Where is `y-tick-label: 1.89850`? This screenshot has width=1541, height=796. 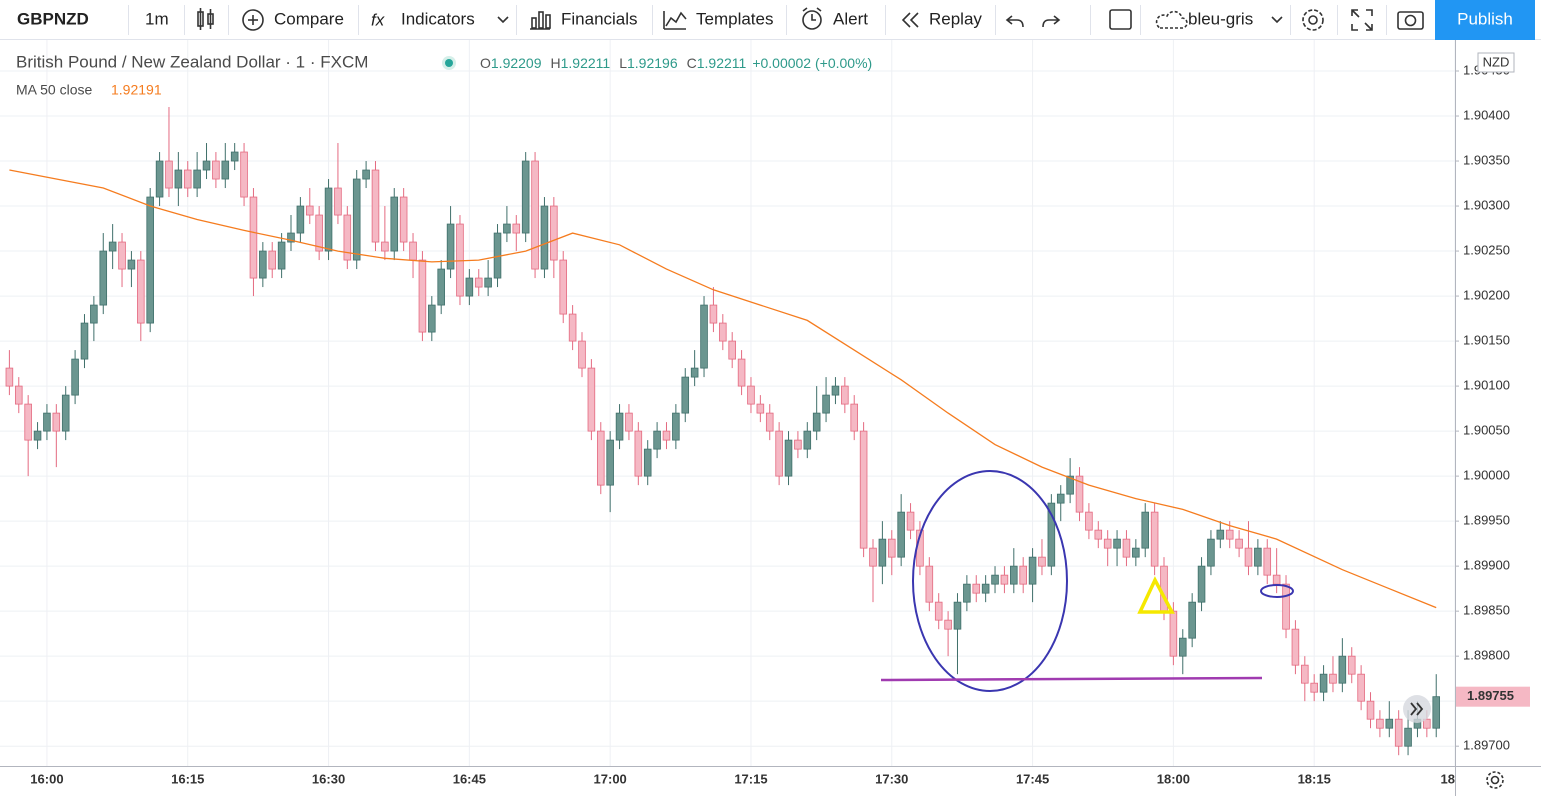
y-tick-label: 1.89850 is located at coordinates (1486, 610).